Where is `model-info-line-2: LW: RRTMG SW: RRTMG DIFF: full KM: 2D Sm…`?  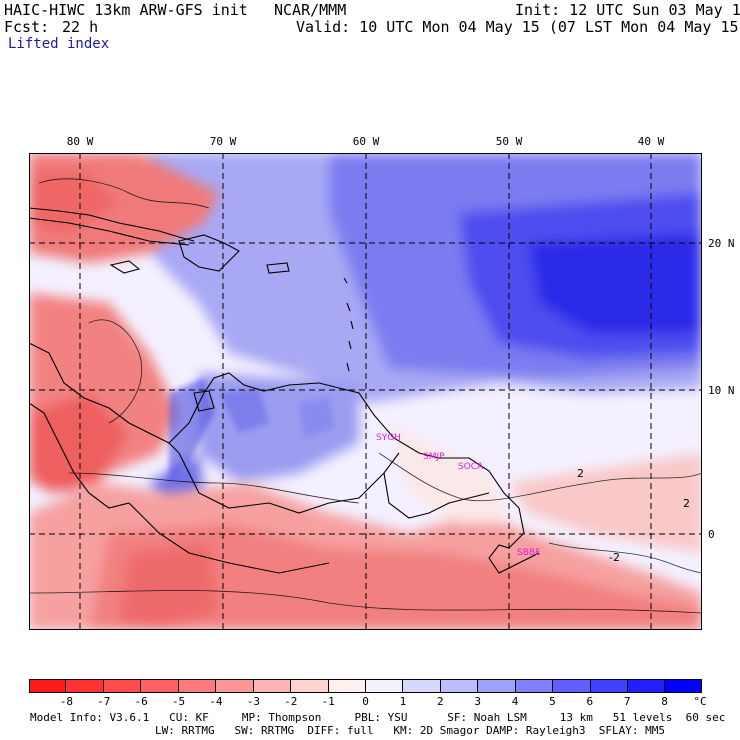 model-info-line-2: LW: RRTMG SW: RRTMG DIFF: full KM: 2D Sm… is located at coordinates (410, 730).